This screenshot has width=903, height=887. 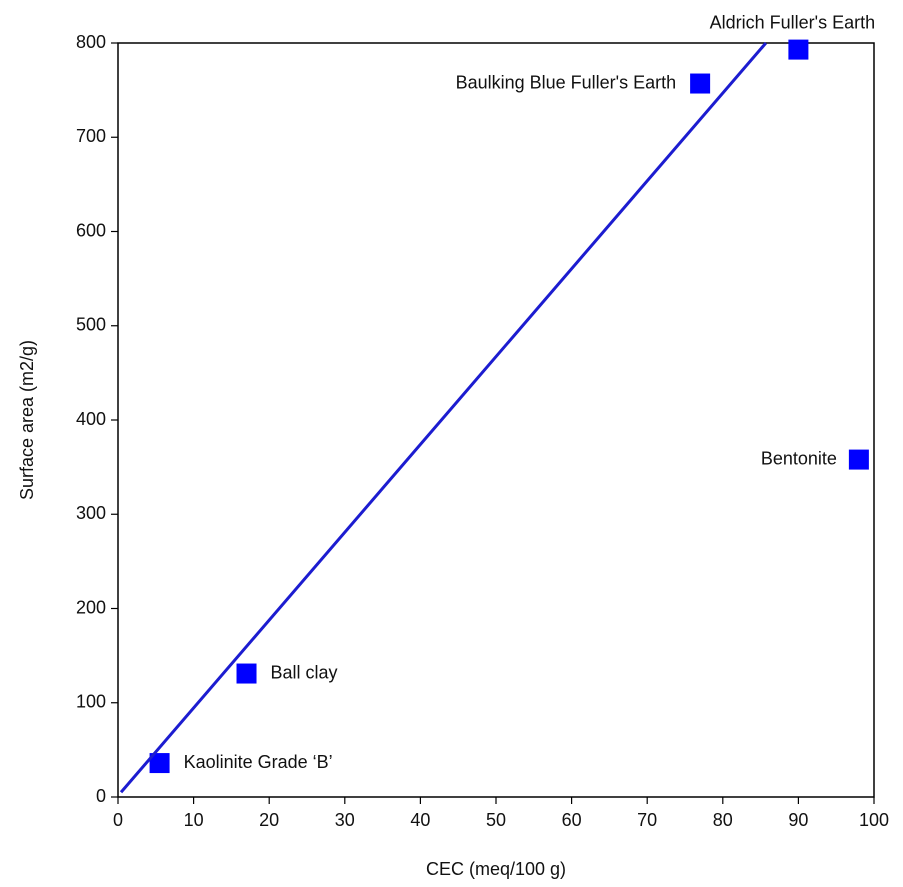 What do you see at coordinates (496, 869) in the screenshot?
I see `x-axis-label: CEC (meq/100 g)` at bounding box center [496, 869].